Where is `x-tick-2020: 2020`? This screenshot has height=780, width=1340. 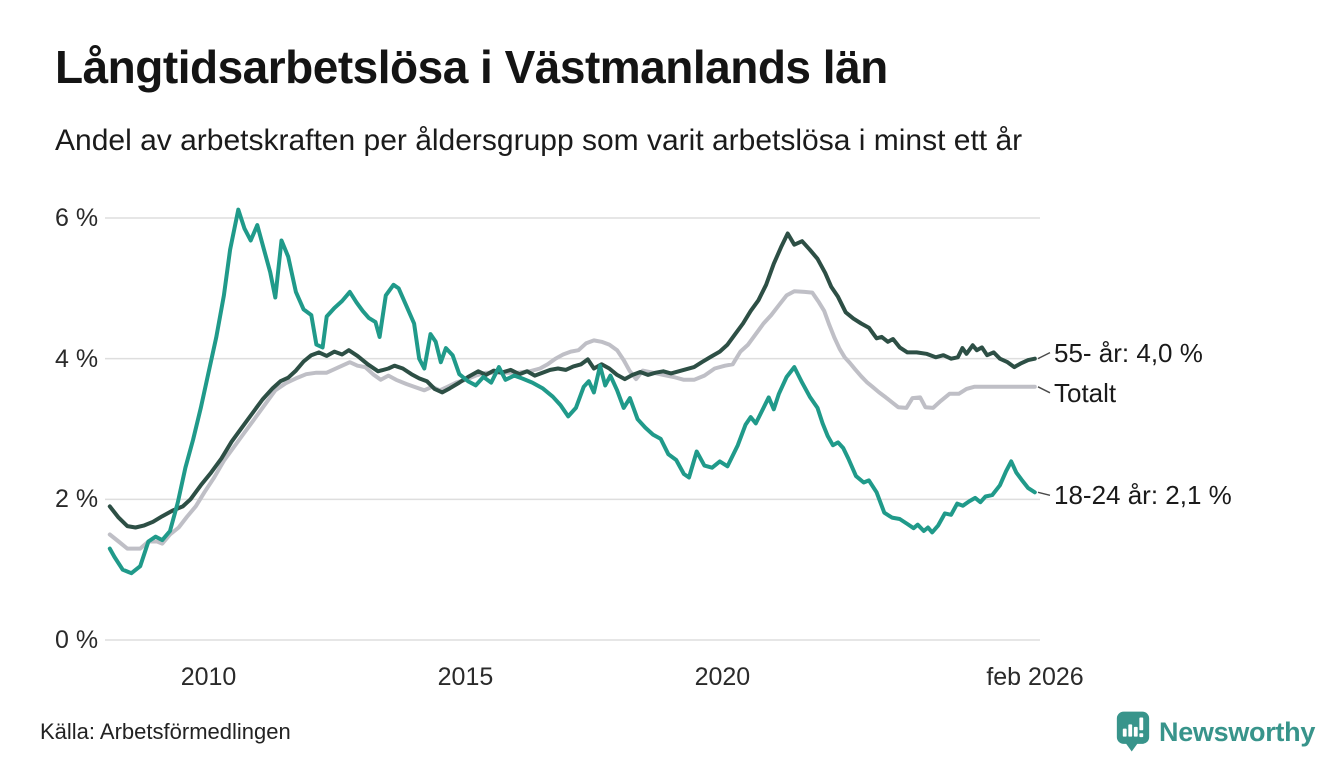
x-tick-2020: 2020 is located at coordinates (722, 677).